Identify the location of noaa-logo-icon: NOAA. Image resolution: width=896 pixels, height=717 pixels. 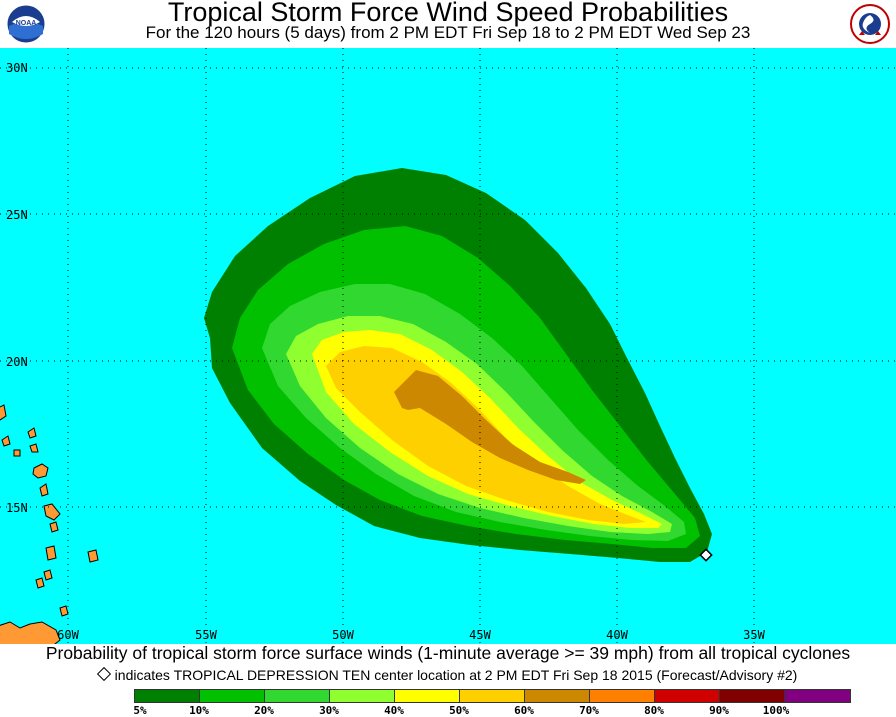
(26, 24).